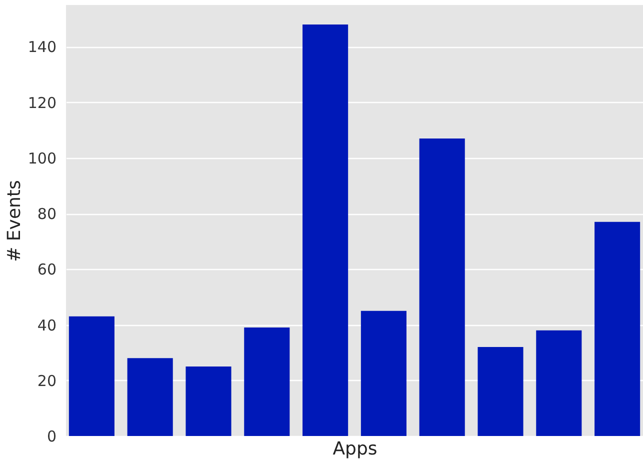  I want to click on y-tick-label: 100, so click(42, 158).